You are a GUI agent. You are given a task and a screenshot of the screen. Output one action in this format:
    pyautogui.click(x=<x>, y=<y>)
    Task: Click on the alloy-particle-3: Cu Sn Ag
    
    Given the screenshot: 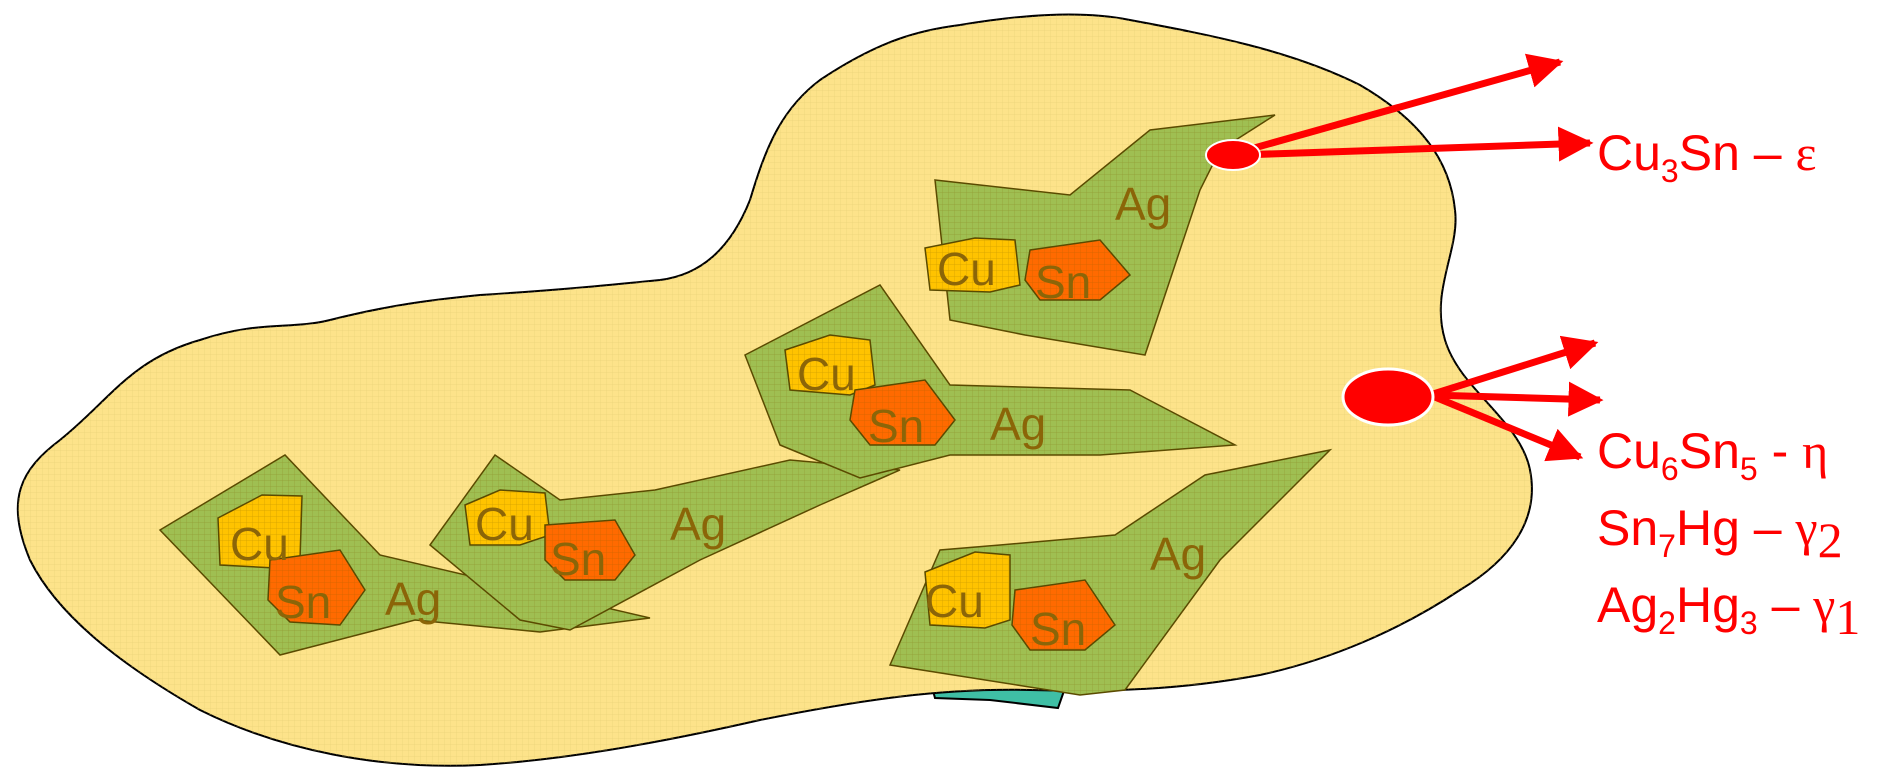 What is the action you would take?
    pyautogui.click(x=991, y=381)
    